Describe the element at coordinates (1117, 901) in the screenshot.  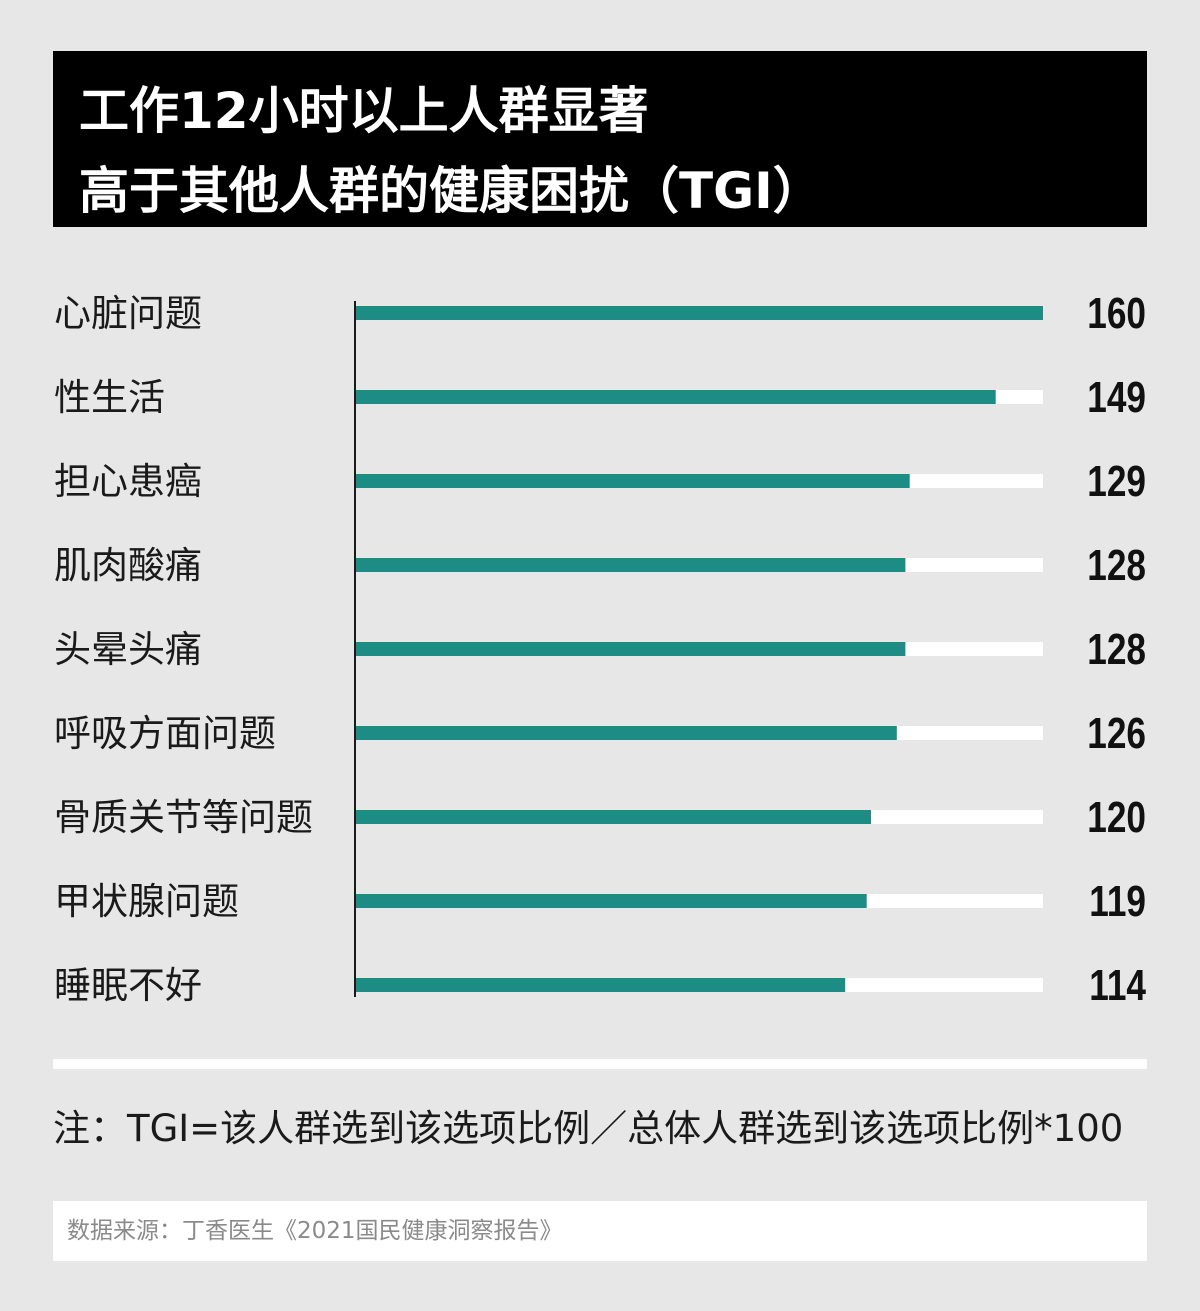
I see `value-label: 119` at that location.